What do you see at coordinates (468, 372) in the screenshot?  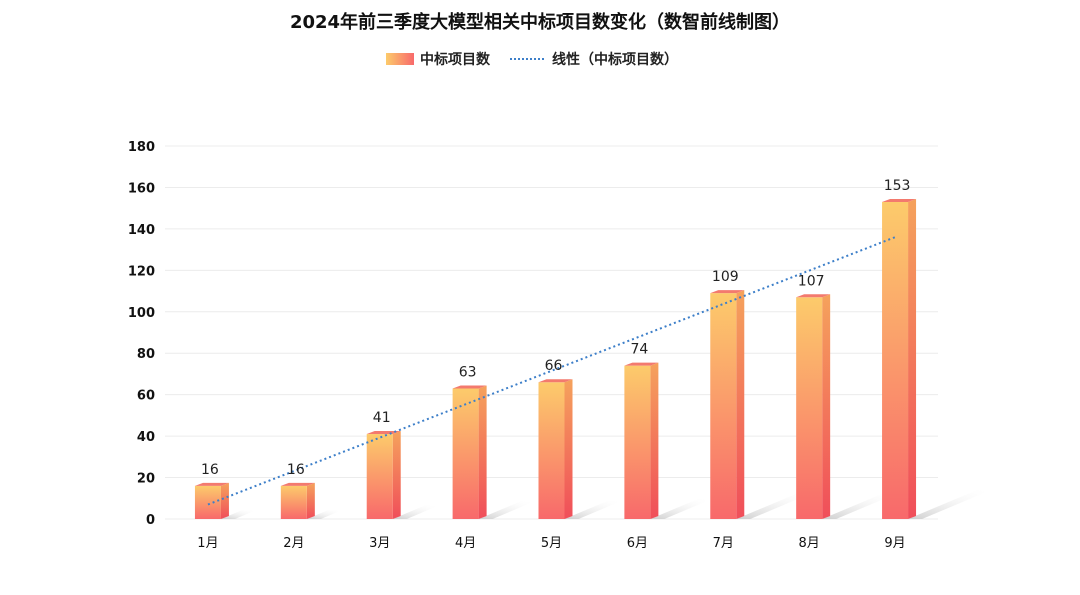 I see `data-label: 63` at bounding box center [468, 372].